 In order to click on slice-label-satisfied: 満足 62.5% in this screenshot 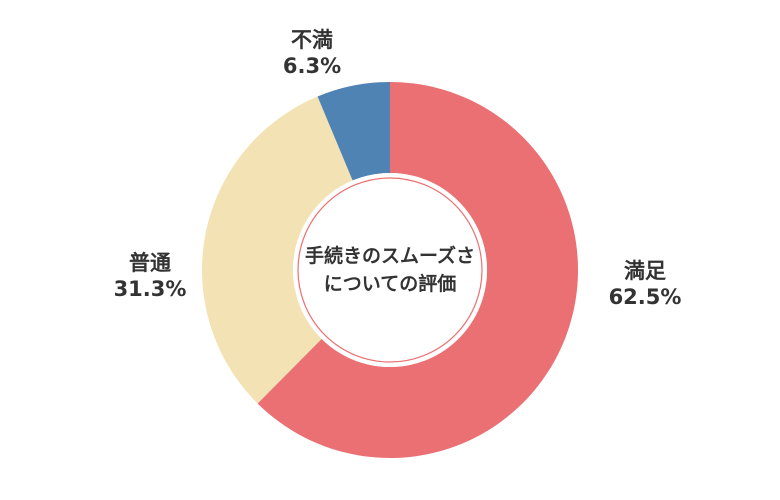, I will do `click(645, 284)`.